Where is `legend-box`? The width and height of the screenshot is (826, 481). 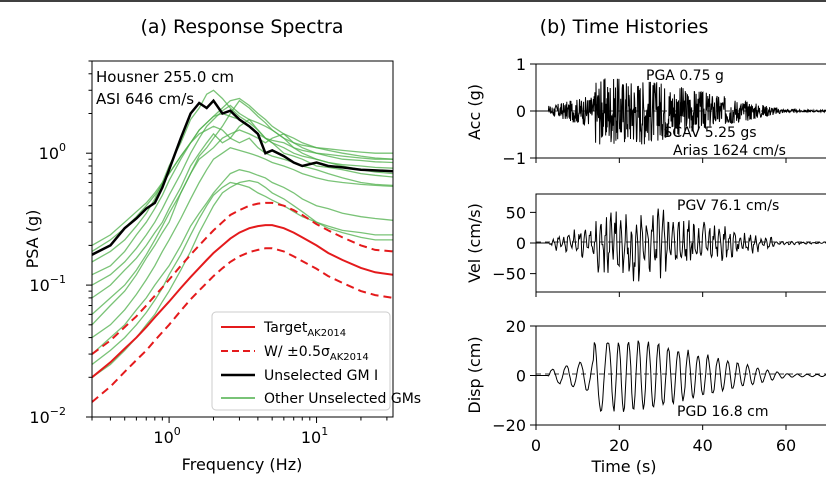
legend-box is located at coordinates (301, 361).